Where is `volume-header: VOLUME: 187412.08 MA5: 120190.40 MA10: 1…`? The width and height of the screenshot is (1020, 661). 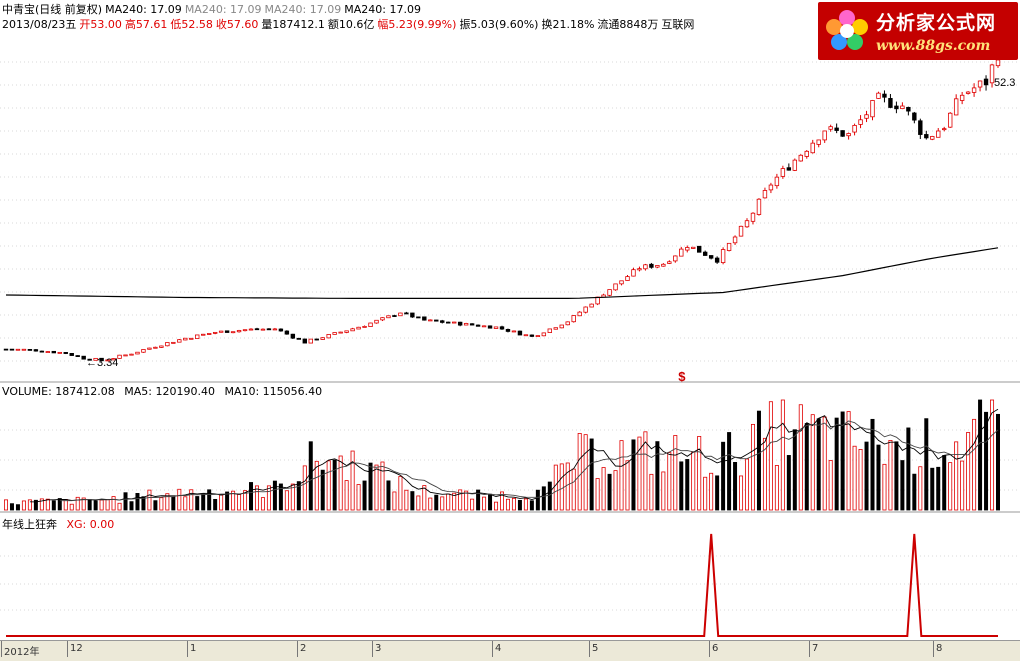
volume-header: VOLUME: 187412.08 MA5: 120190.40 MA10: 1… is located at coordinates (165, 391).